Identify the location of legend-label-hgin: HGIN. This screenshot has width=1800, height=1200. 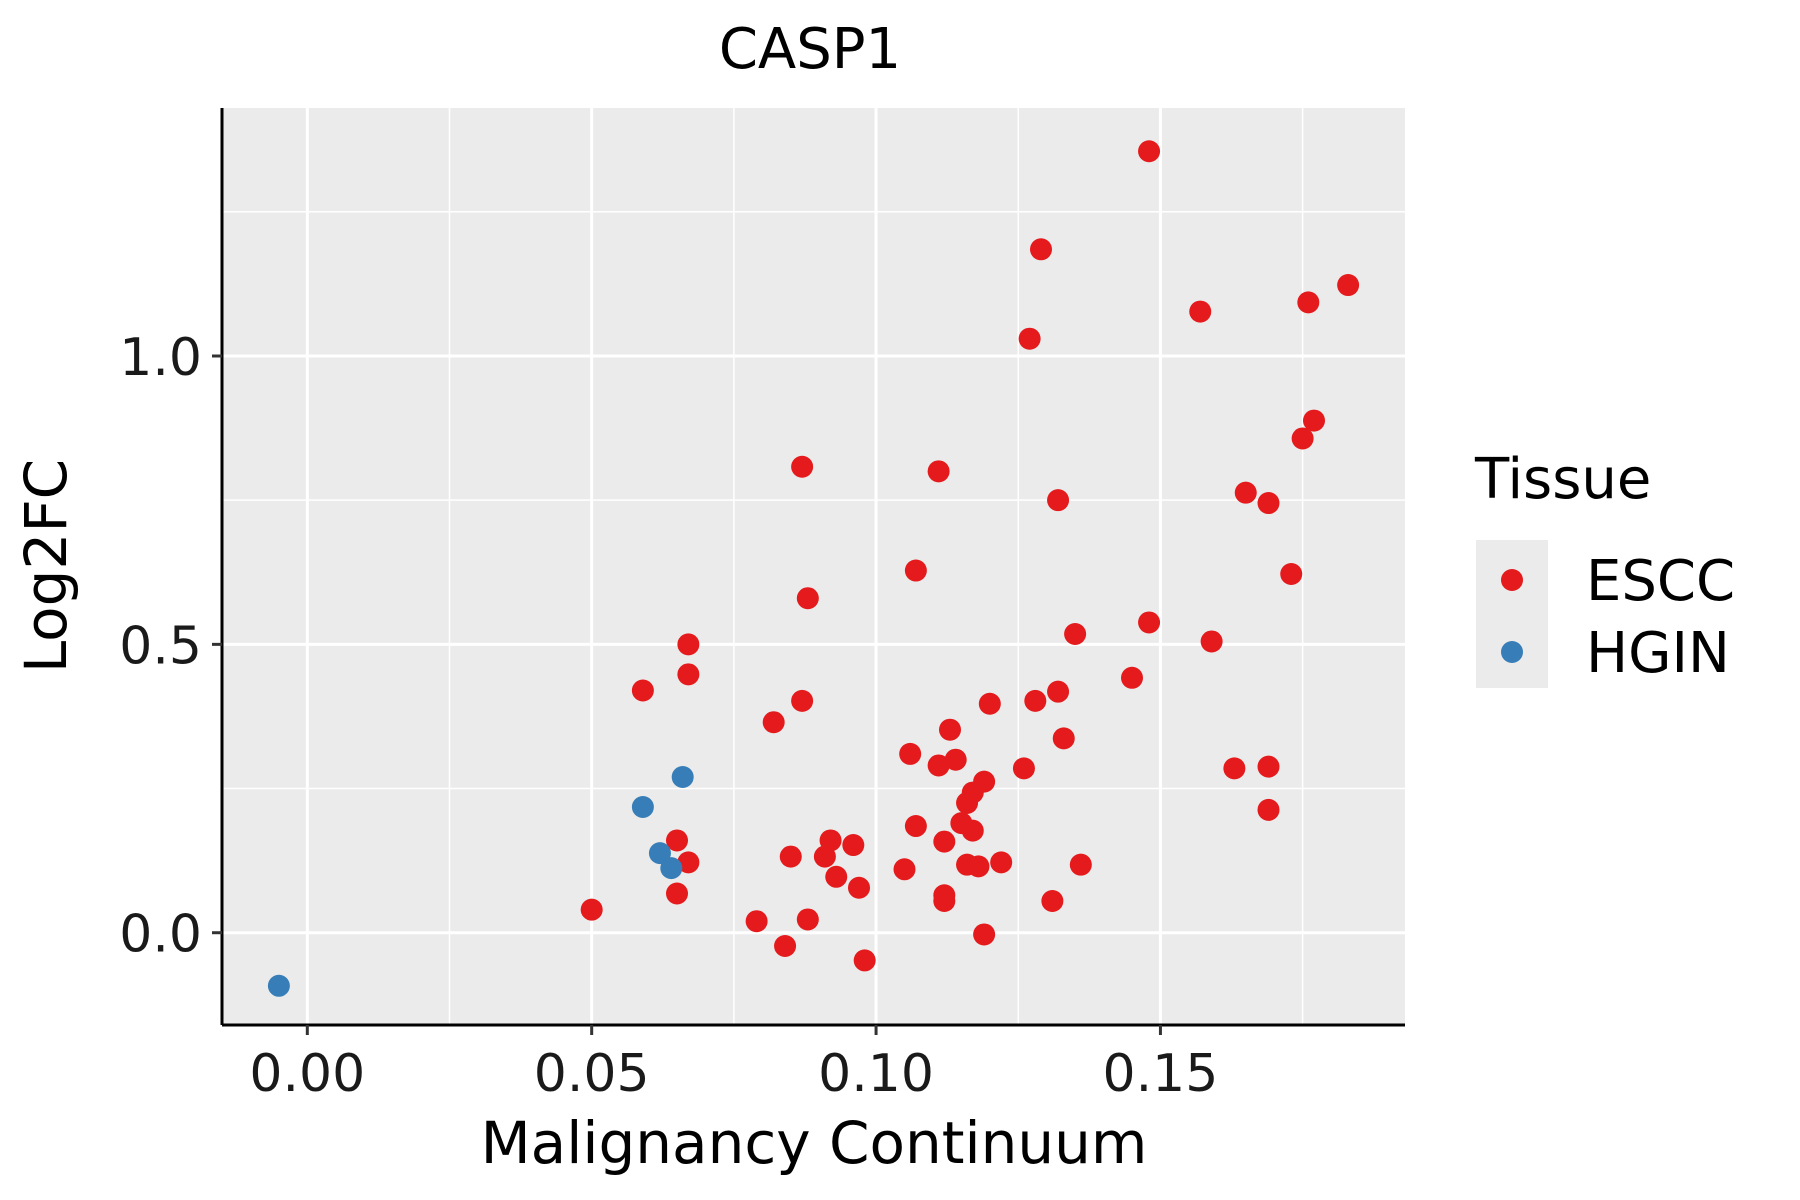
(1658, 653).